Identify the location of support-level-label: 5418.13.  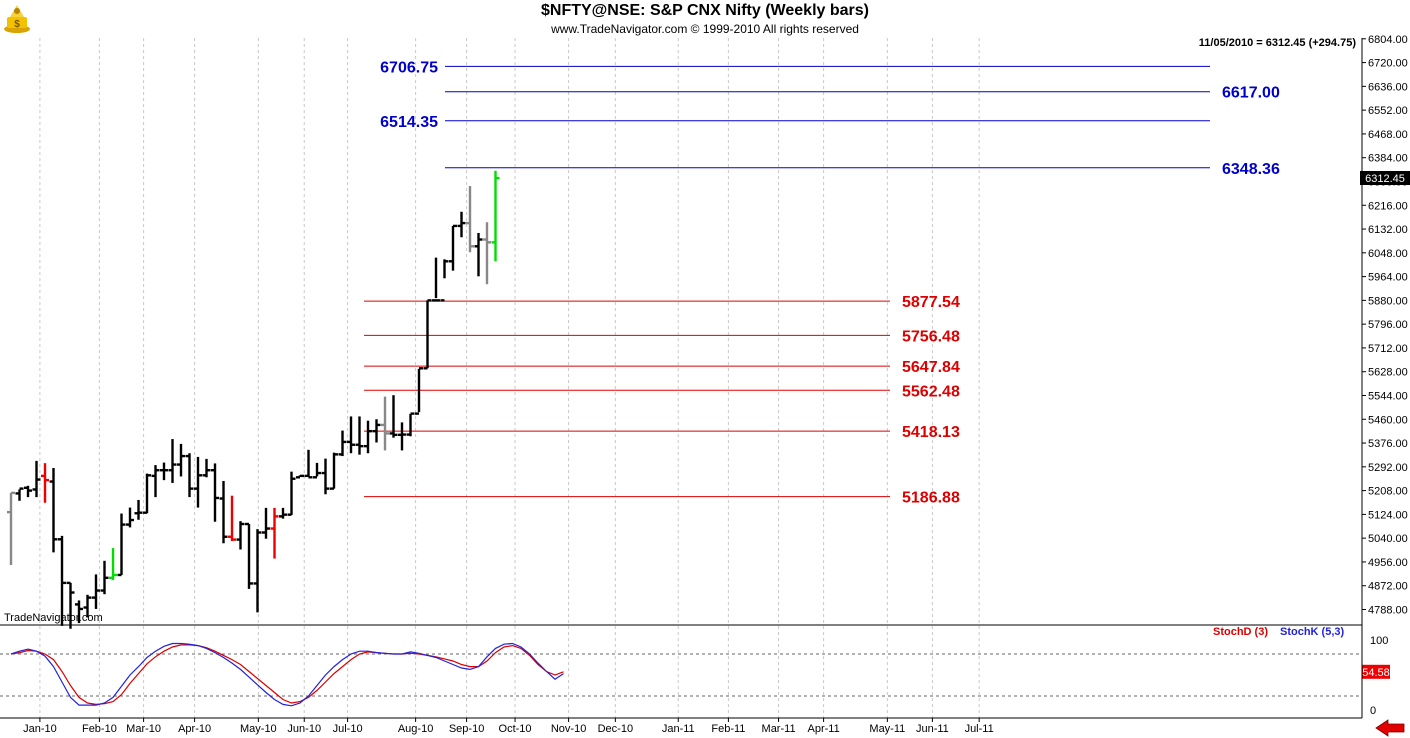
(931, 432).